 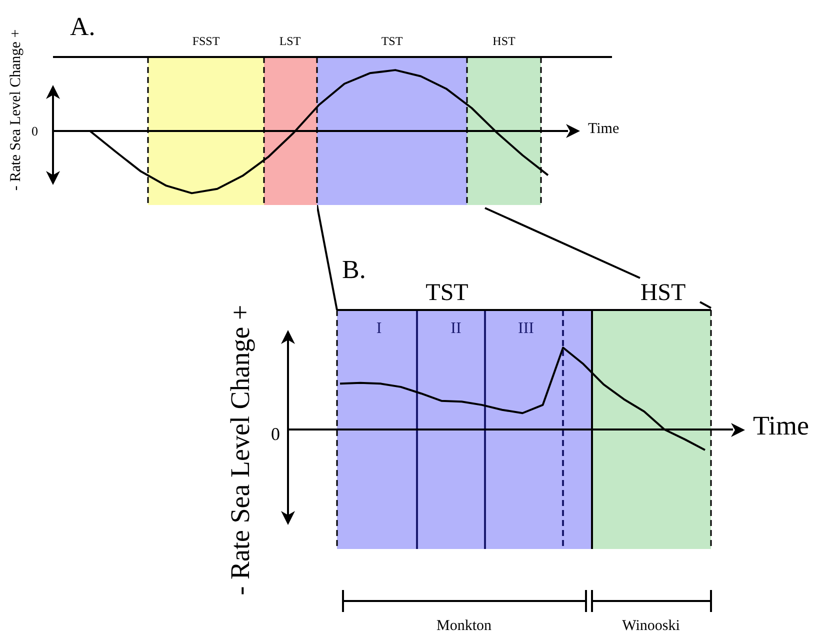 What do you see at coordinates (651, 626) in the screenshot?
I see `text: Winooski` at bounding box center [651, 626].